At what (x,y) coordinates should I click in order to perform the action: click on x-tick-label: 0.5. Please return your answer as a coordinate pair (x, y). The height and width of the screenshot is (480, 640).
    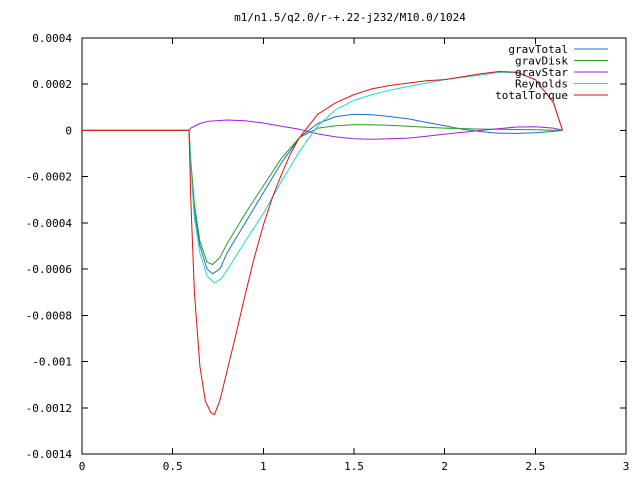
    Looking at the image, I should click on (173, 466).